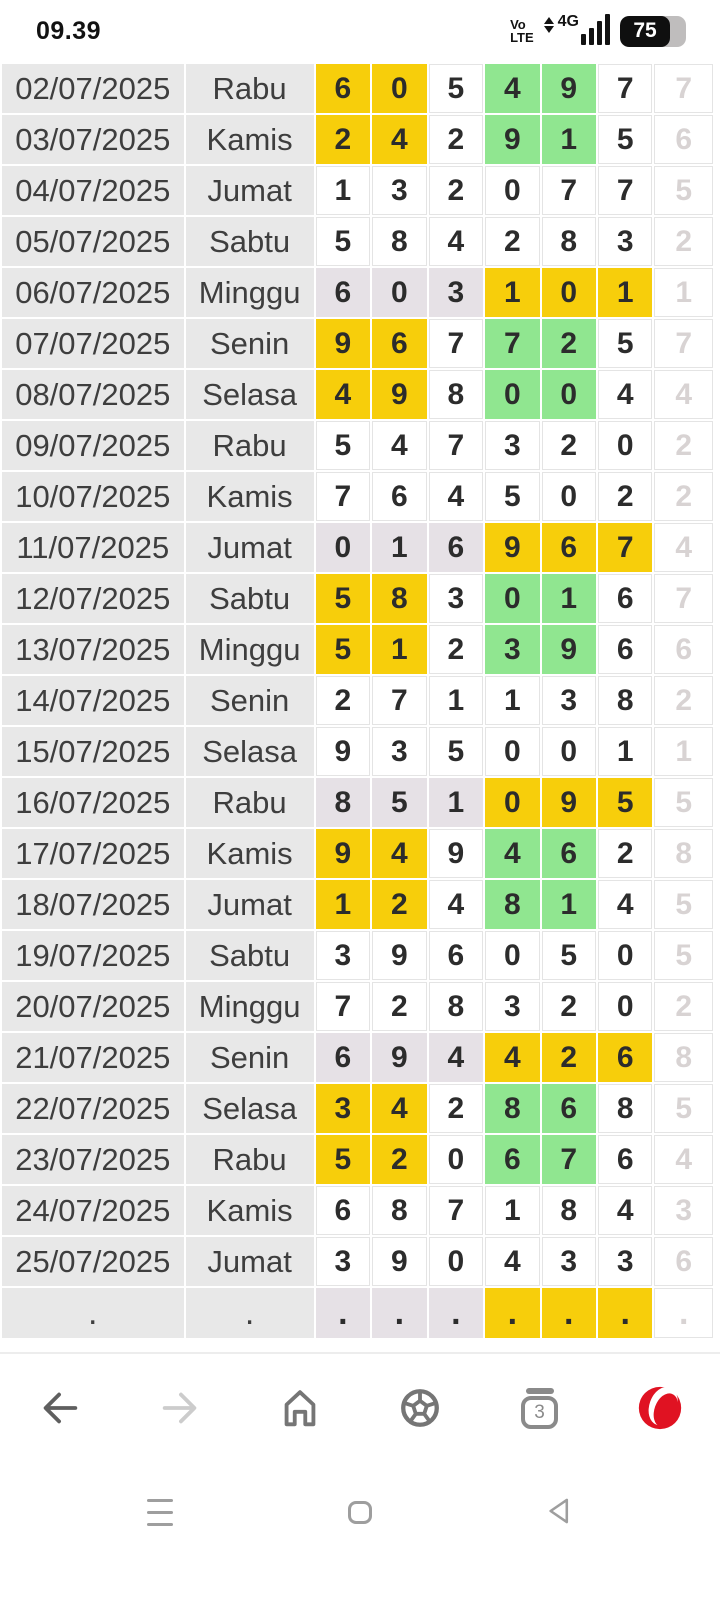  Describe the element at coordinates (180, 1409) in the screenshot. I see `forward-button` at that location.